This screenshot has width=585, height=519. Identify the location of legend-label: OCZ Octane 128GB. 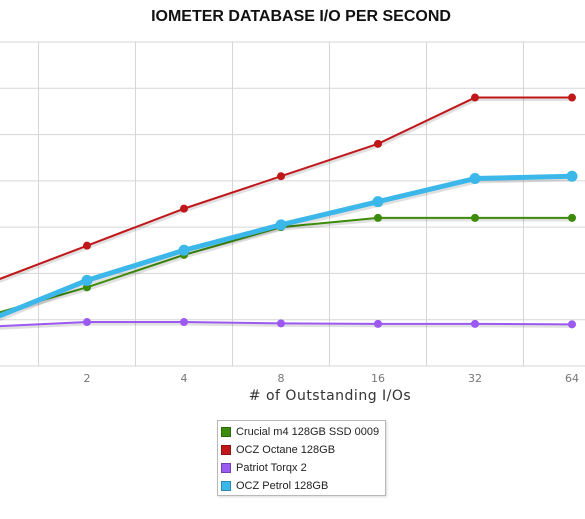
(286, 449).